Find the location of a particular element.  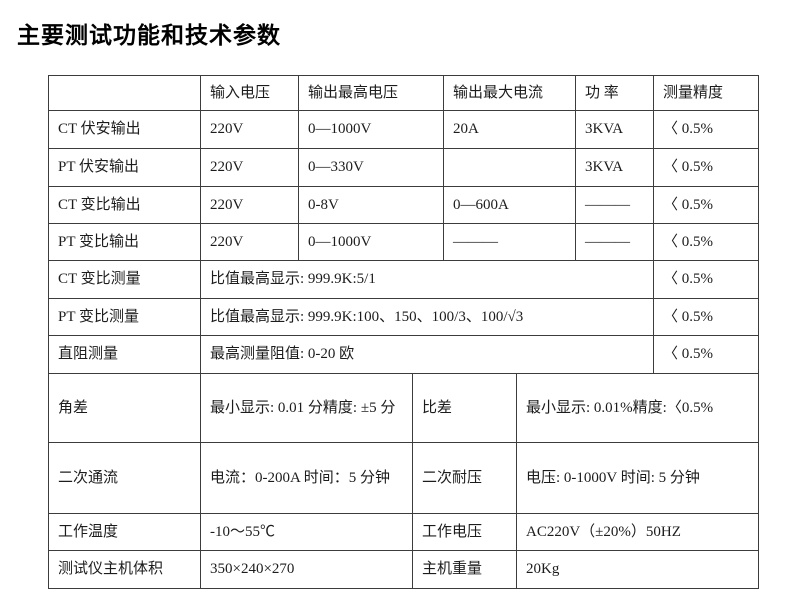

table-row: CT 变比测量 比值最高显示: 999.9K:5/1 〈 0.5% is located at coordinates (404, 279).